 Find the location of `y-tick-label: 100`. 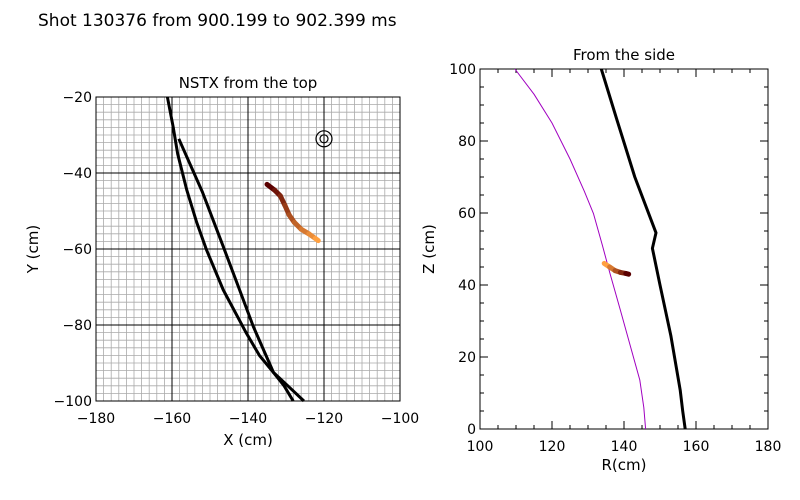

y-tick-label: 100 is located at coordinates (462, 70).